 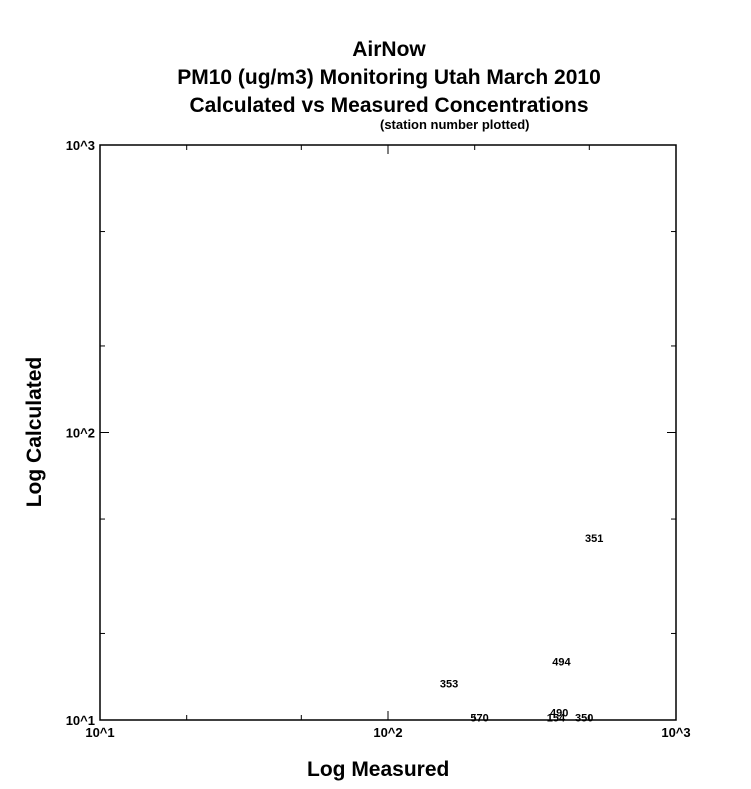 I want to click on station-label-494: 494, so click(x=561, y=662).